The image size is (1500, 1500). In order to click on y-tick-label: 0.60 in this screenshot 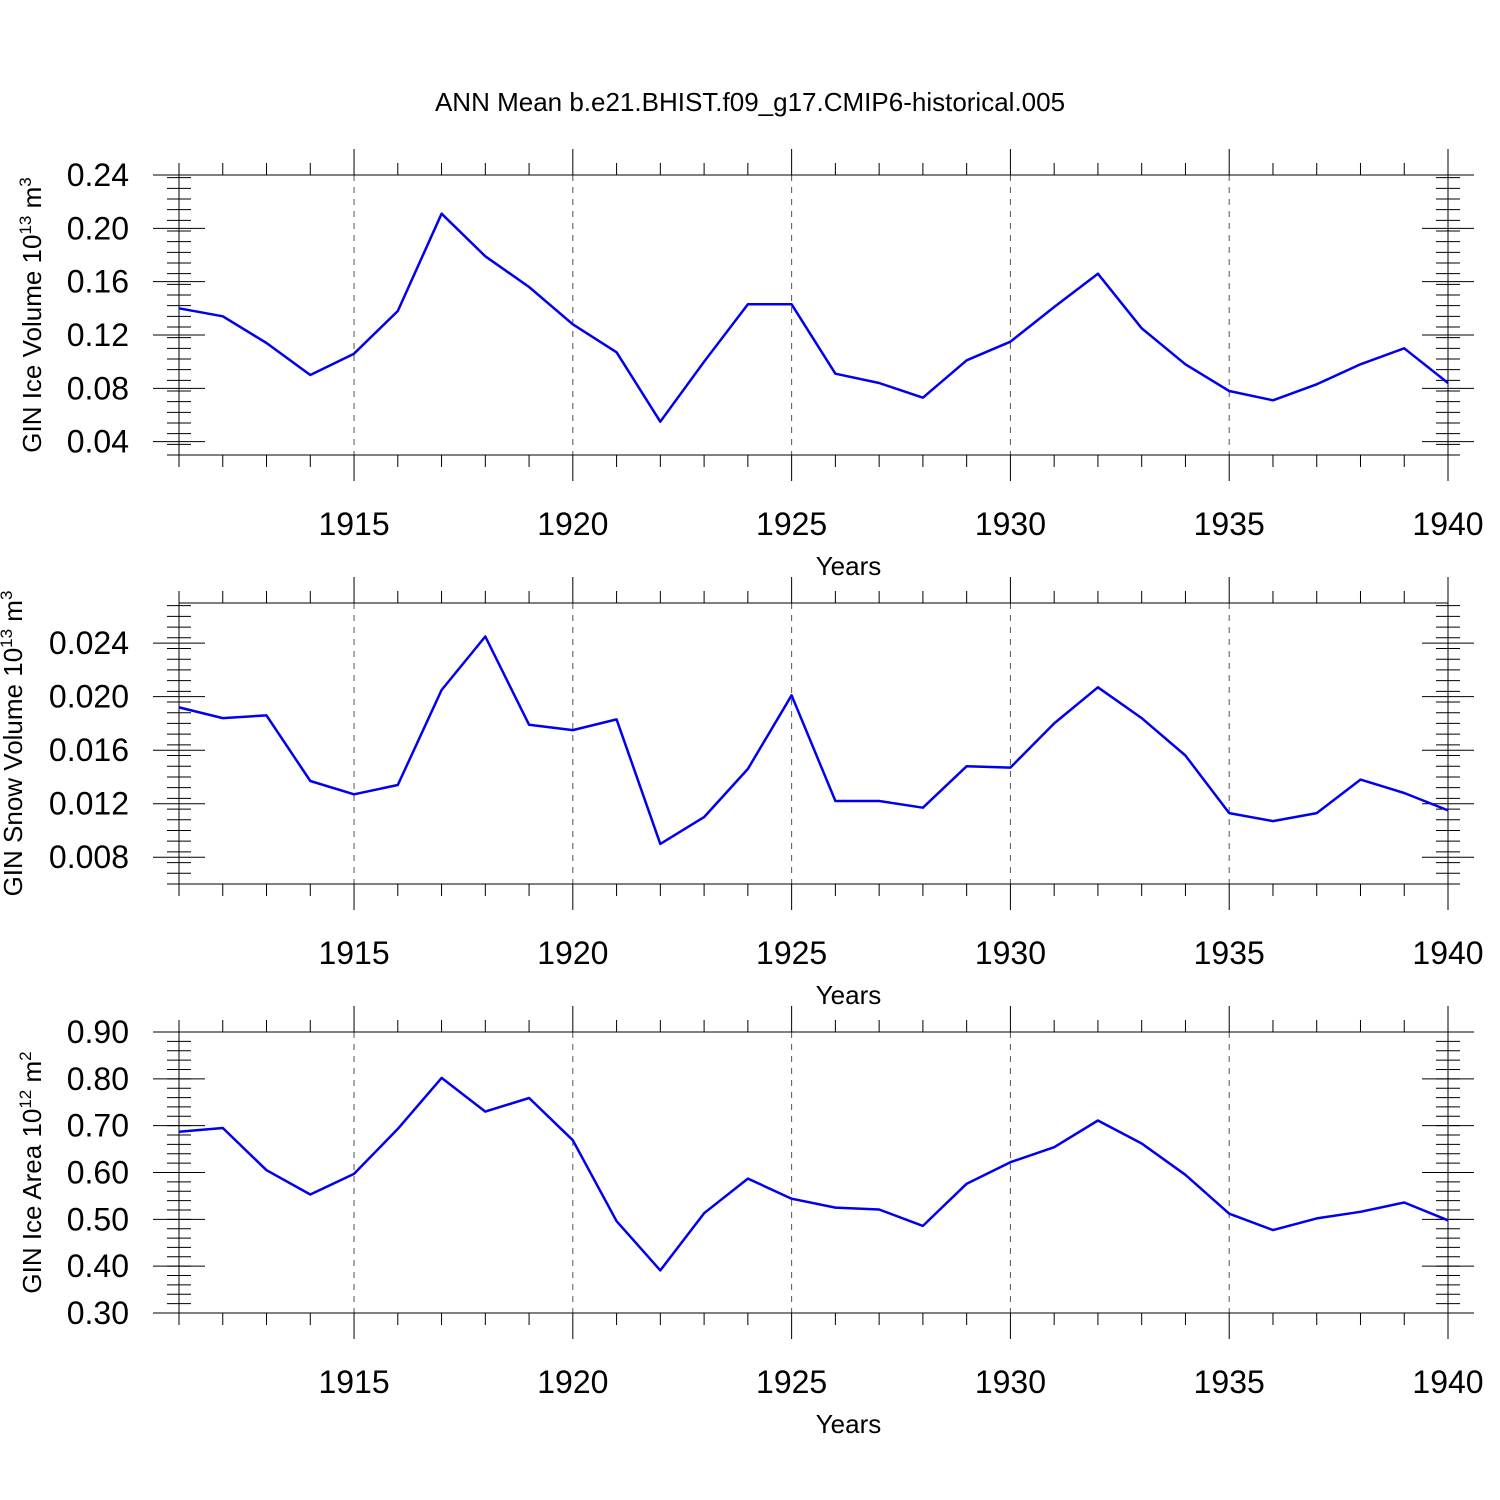, I will do `click(98, 1173)`.